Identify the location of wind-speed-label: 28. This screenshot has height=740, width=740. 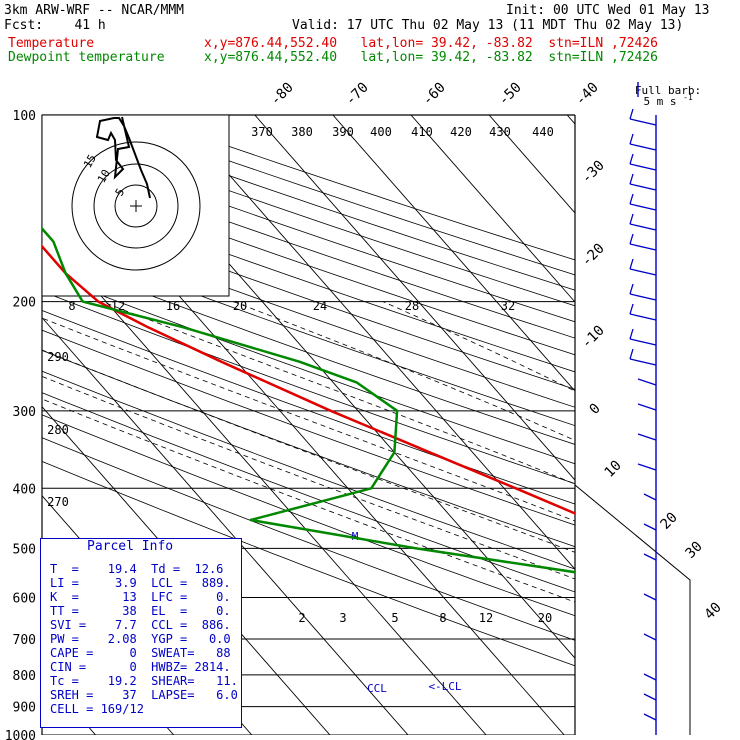
(412, 306).